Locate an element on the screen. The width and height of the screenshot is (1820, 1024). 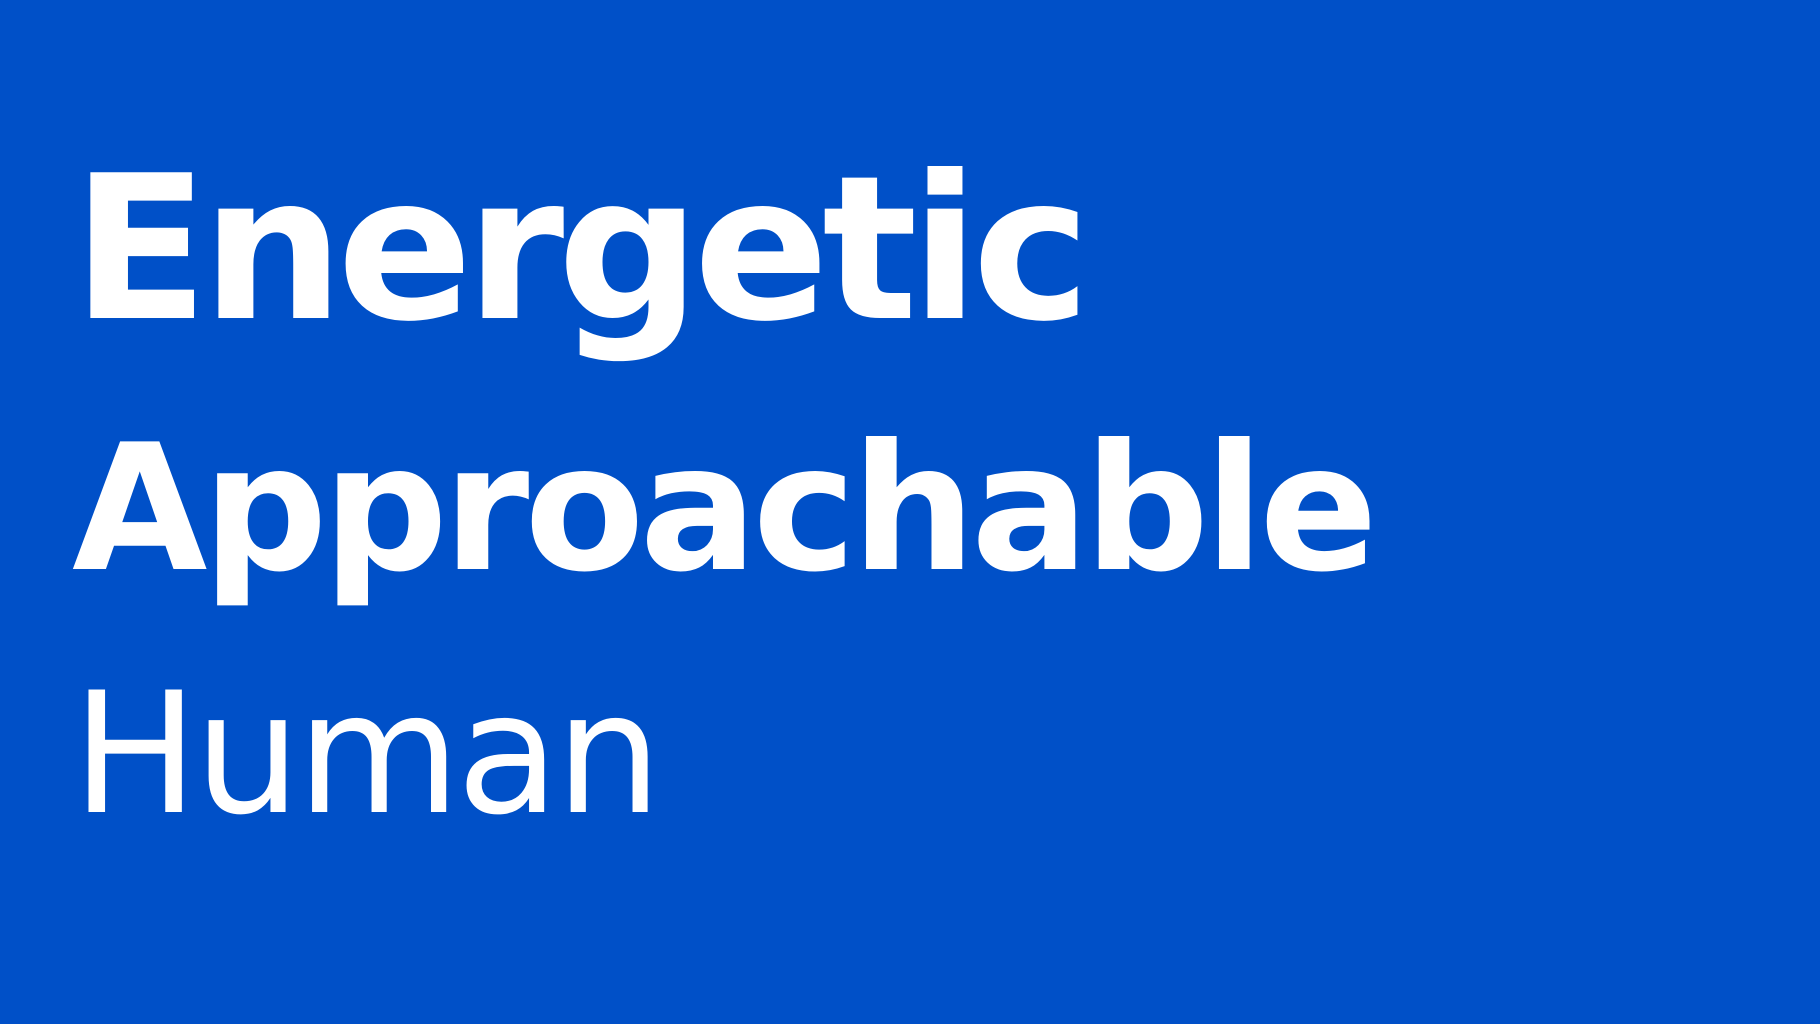
attribute-word-human: Human is located at coordinates (367, 754).